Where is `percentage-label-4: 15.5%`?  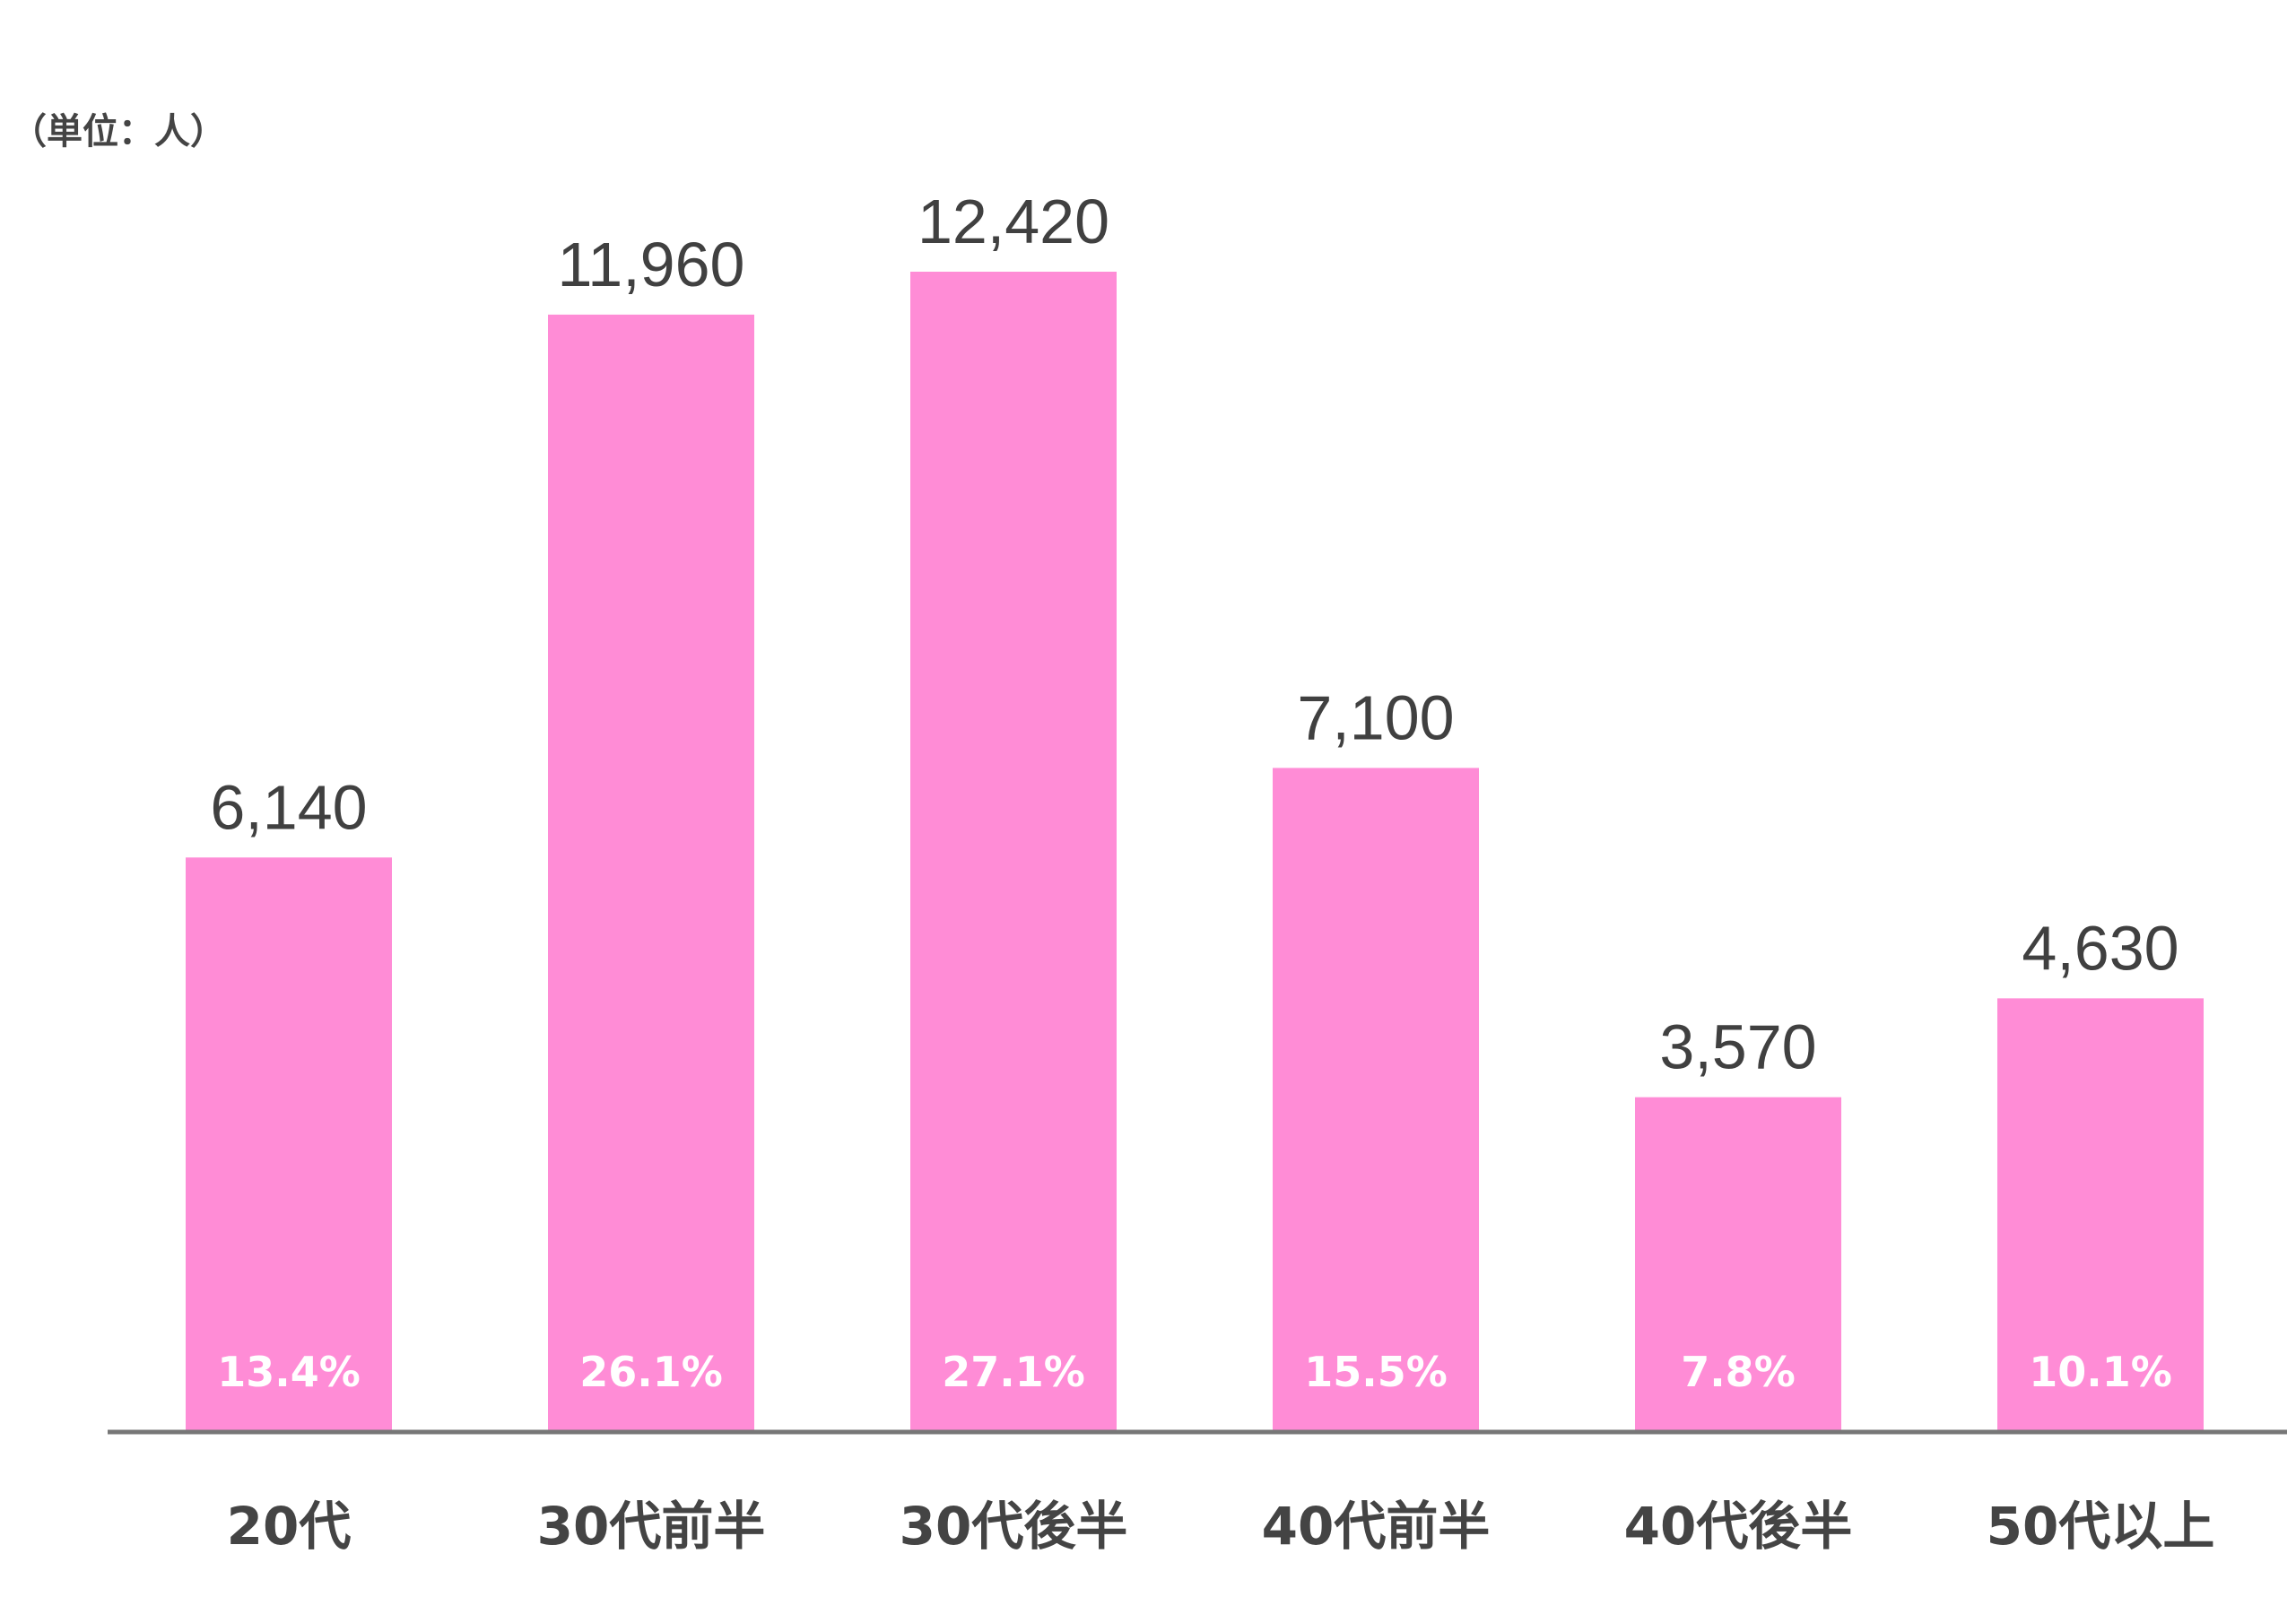
percentage-label-4: 15.5% is located at coordinates (1376, 1372).